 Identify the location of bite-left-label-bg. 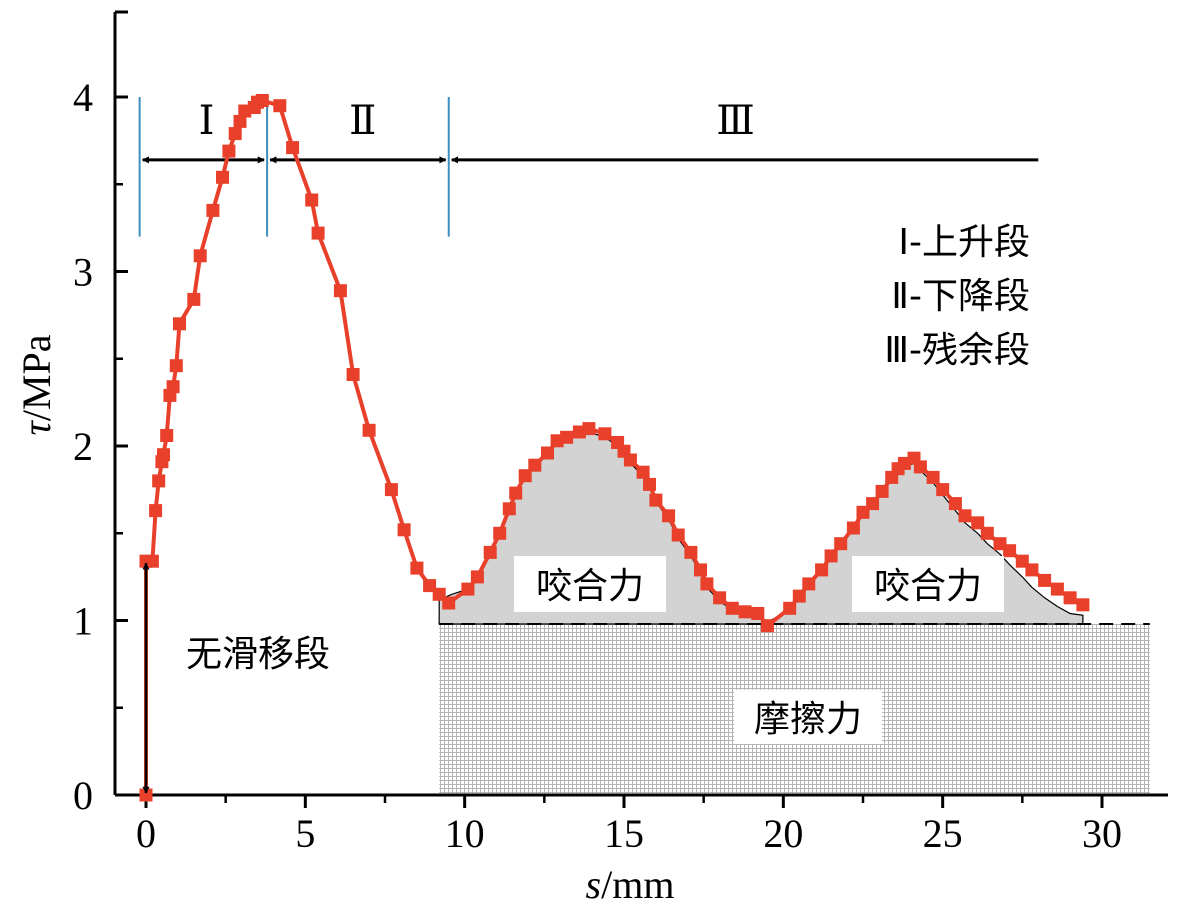
(590, 584).